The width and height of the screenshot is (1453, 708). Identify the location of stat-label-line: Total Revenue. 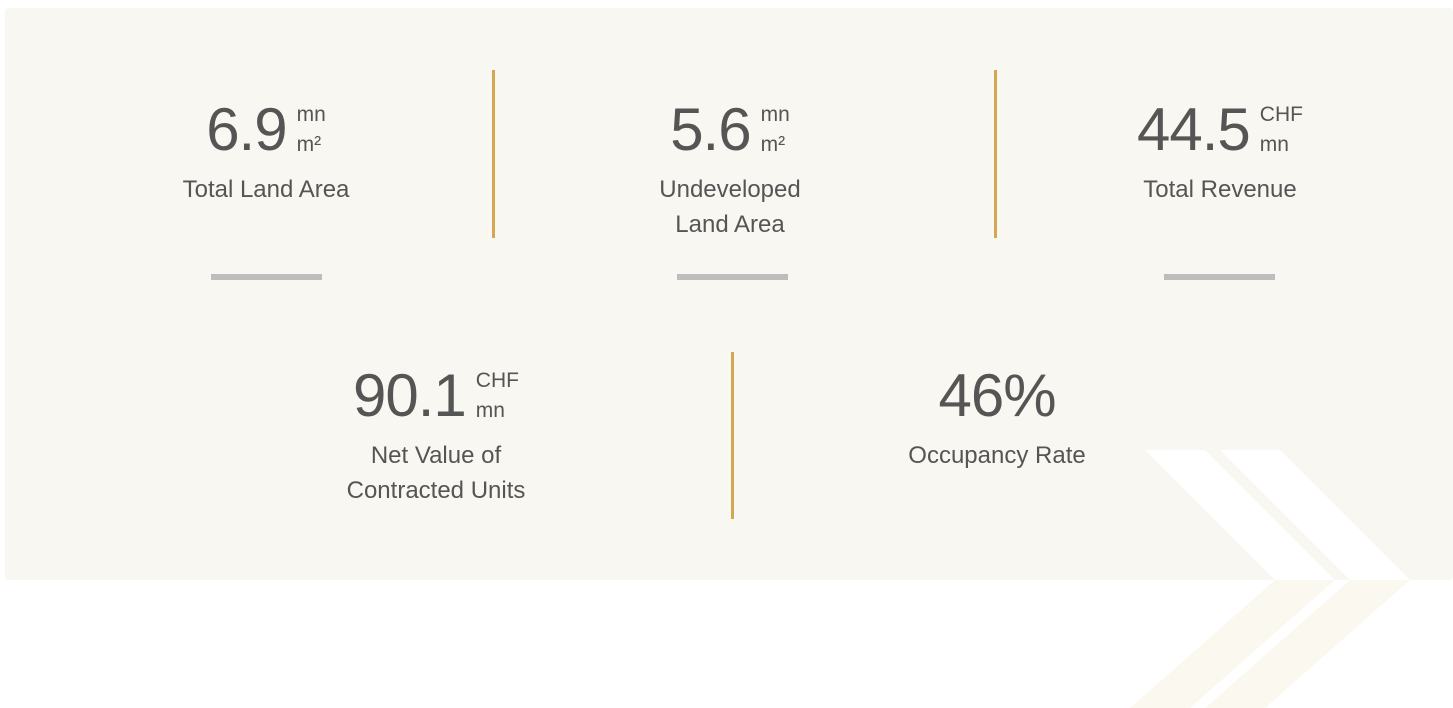
(1220, 189).